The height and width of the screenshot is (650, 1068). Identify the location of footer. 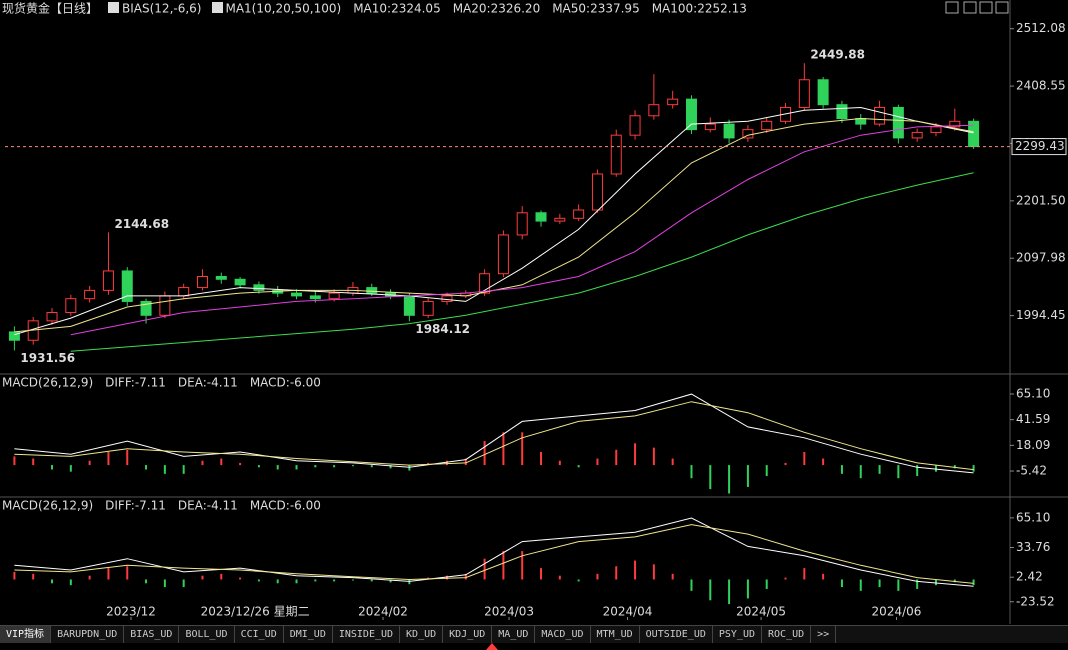
(492, 646).